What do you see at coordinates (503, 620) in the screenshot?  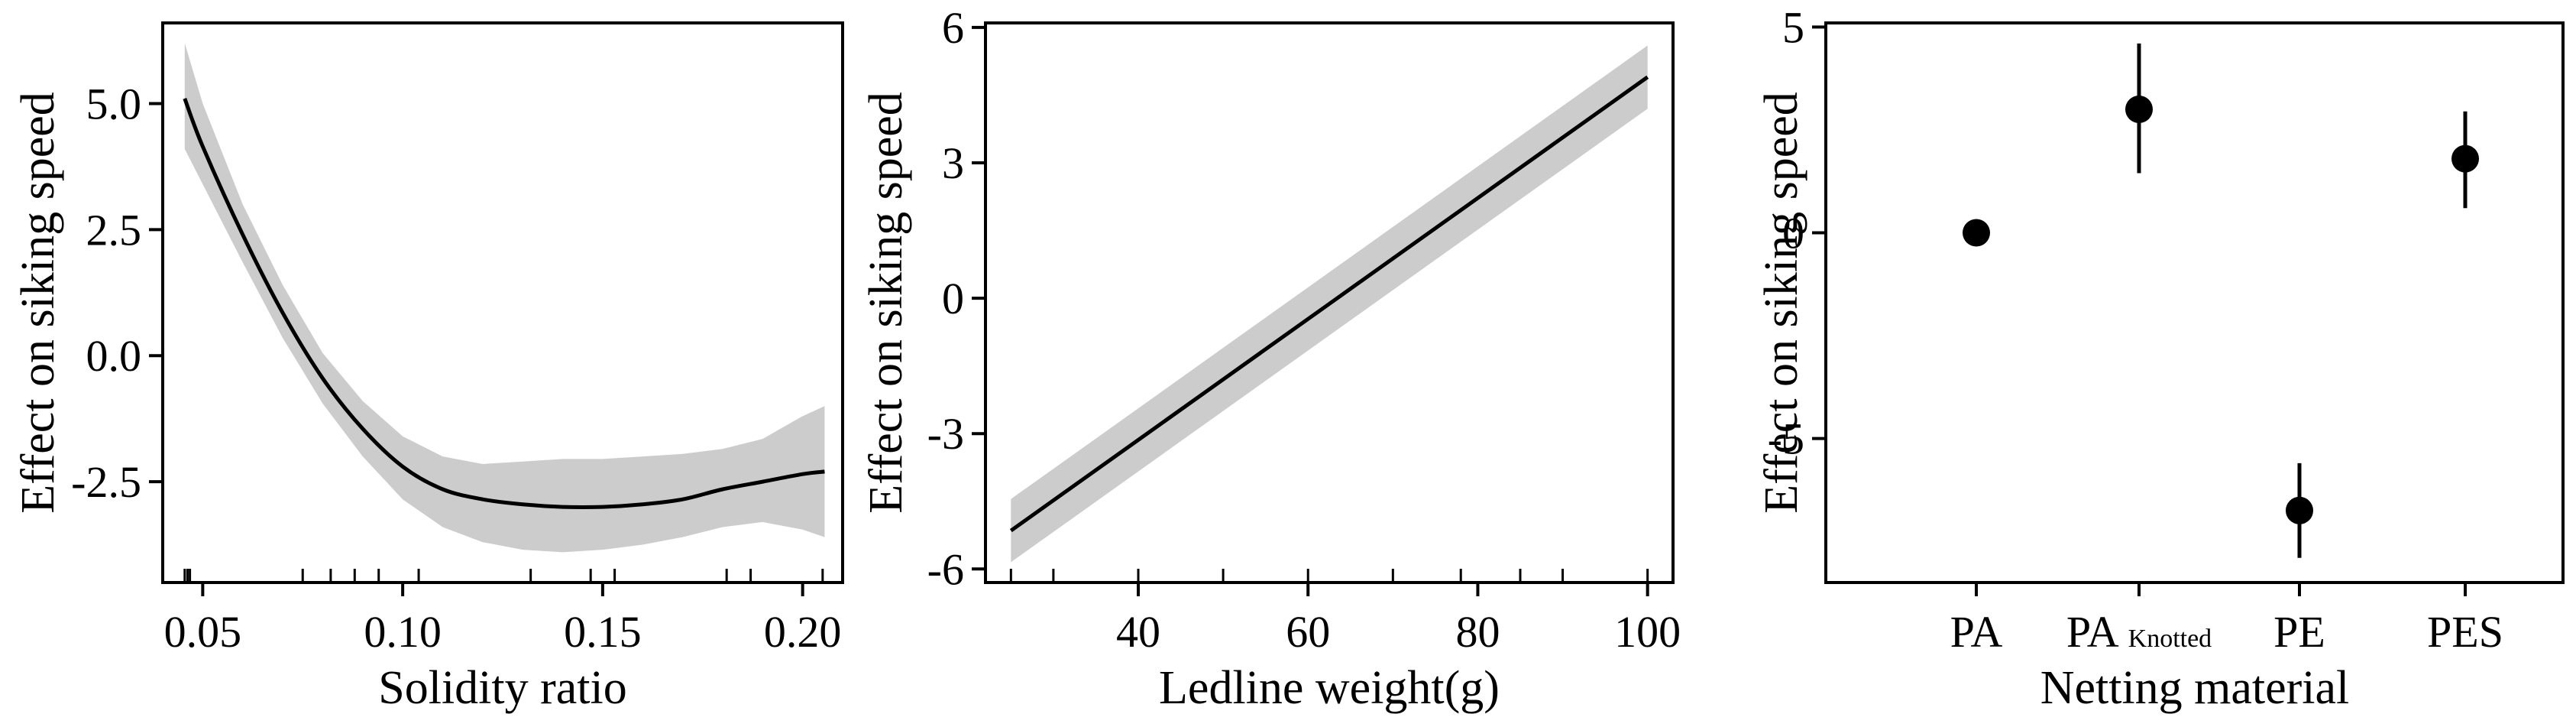 I see `x-axis-ticks: 0.05 0.10 0.15 0.20` at bounding box center [503, 620].